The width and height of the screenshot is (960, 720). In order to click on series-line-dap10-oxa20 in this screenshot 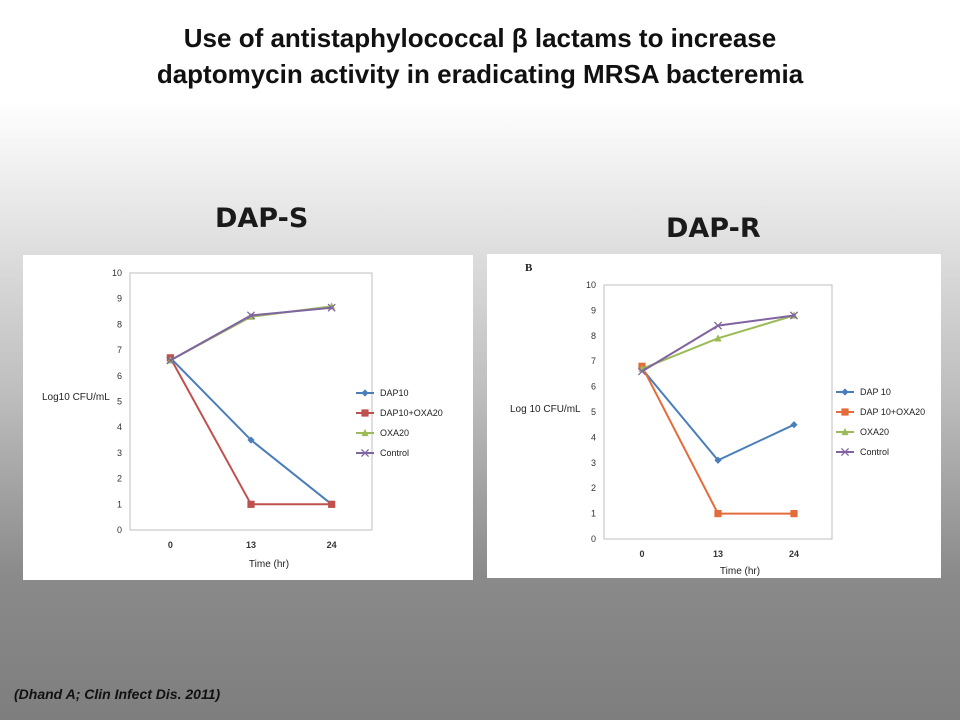, I will do `click(250, 431)`.